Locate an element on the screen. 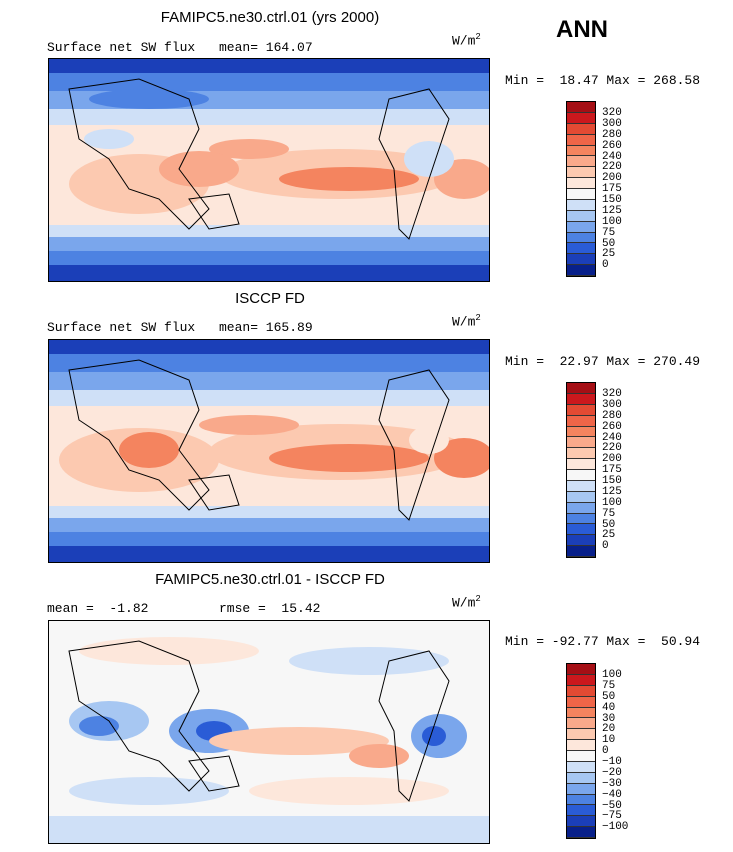 This screenshot has width=733, height=852. panel-3-right-text: rmse = 15.42 is located at coordinates (270, 608).